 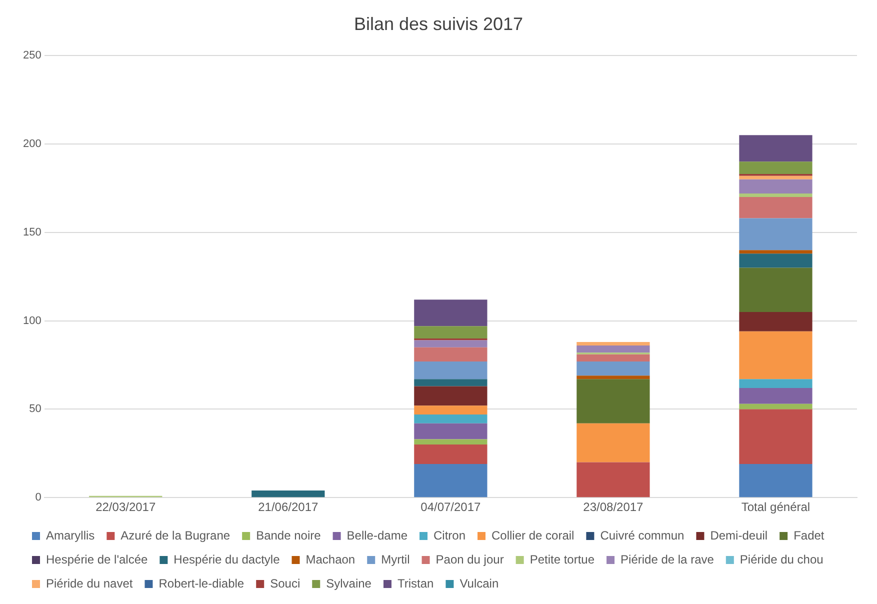 What do you see at coordinates (175, 535) in the screenshot?
I see `legend-label: Azuré de la Bugrane` at bounding box center [175, 535].